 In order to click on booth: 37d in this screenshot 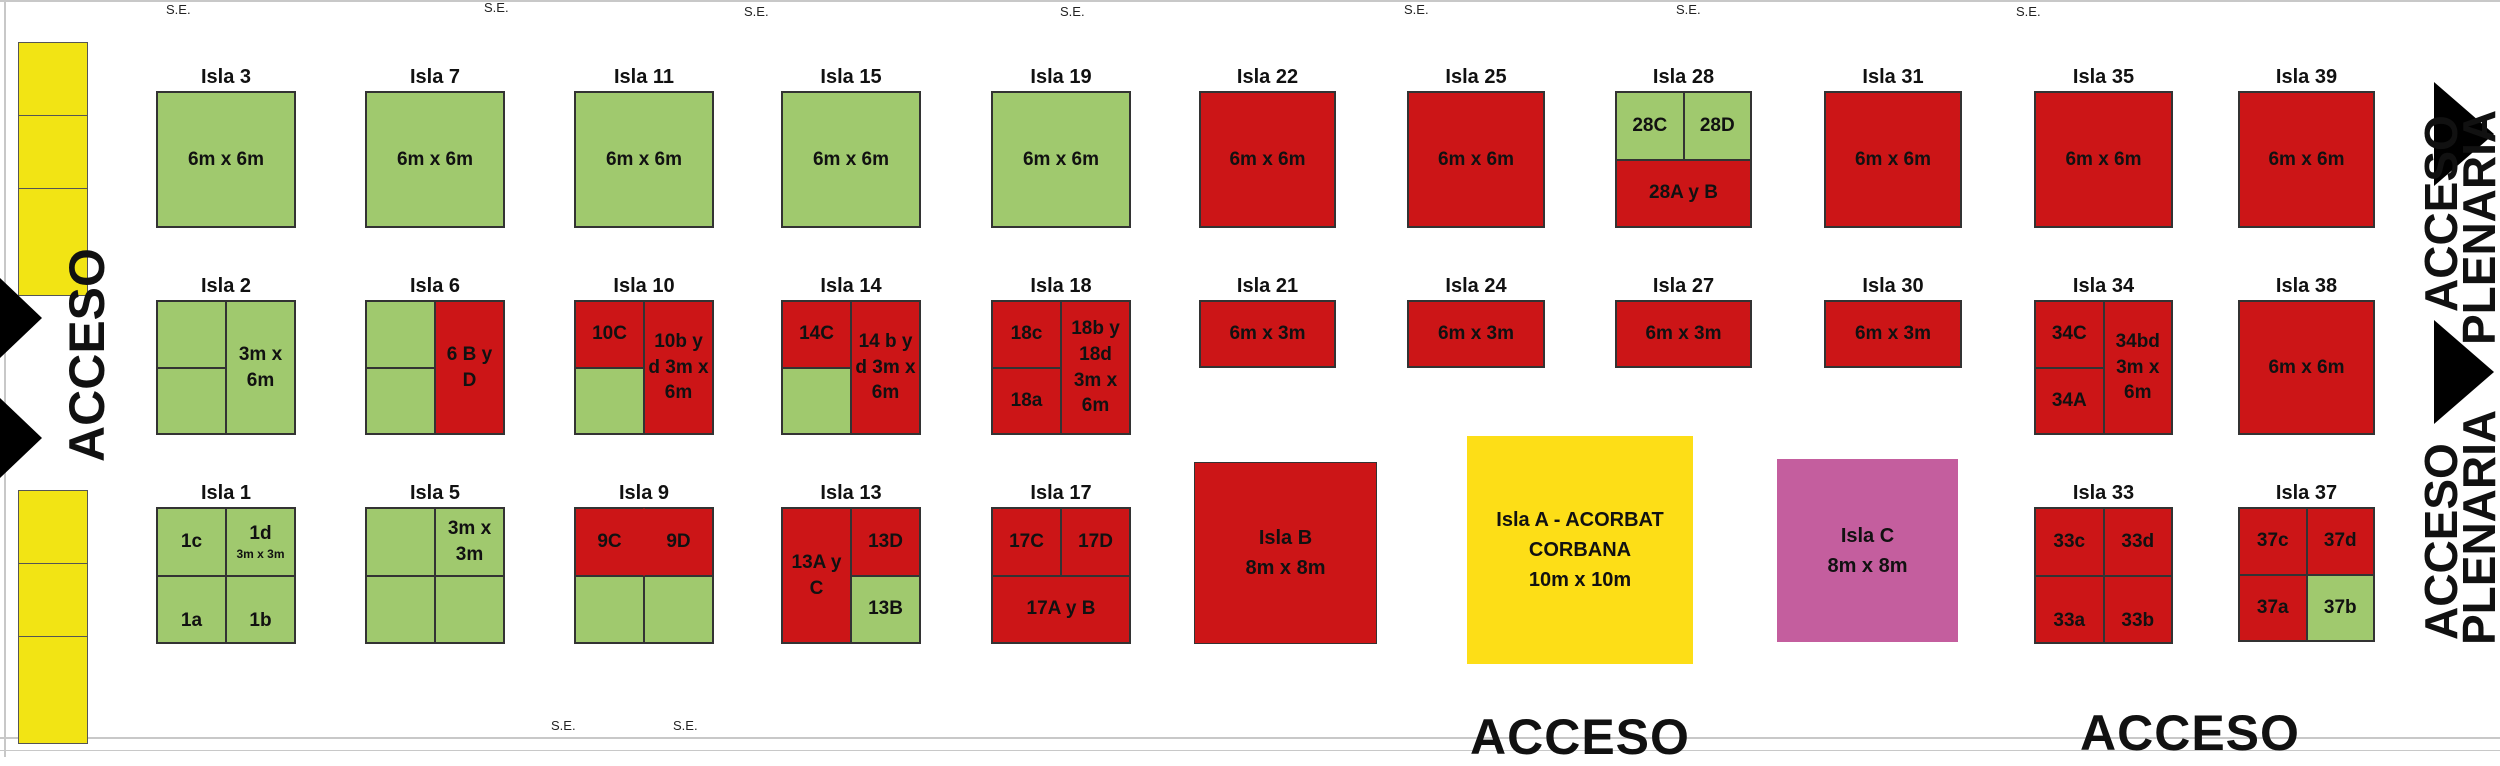, I will do `click(2340, 541)`.